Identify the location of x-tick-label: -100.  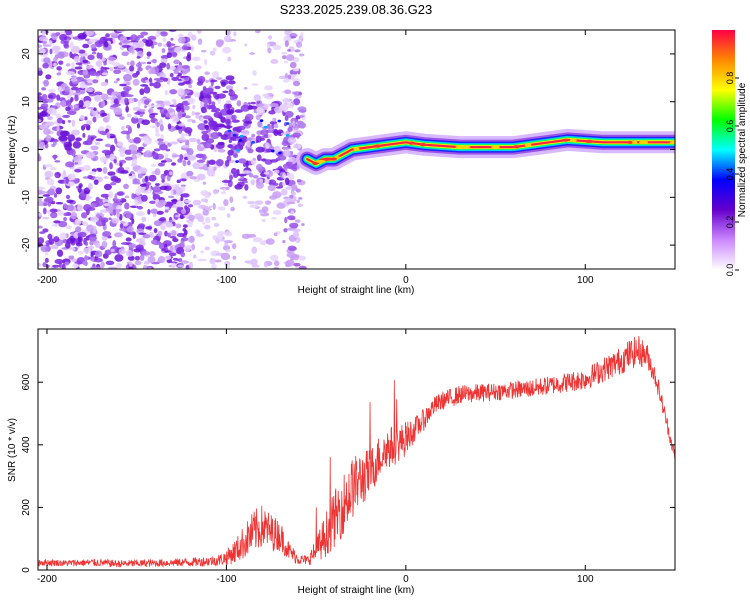
(226, 280).